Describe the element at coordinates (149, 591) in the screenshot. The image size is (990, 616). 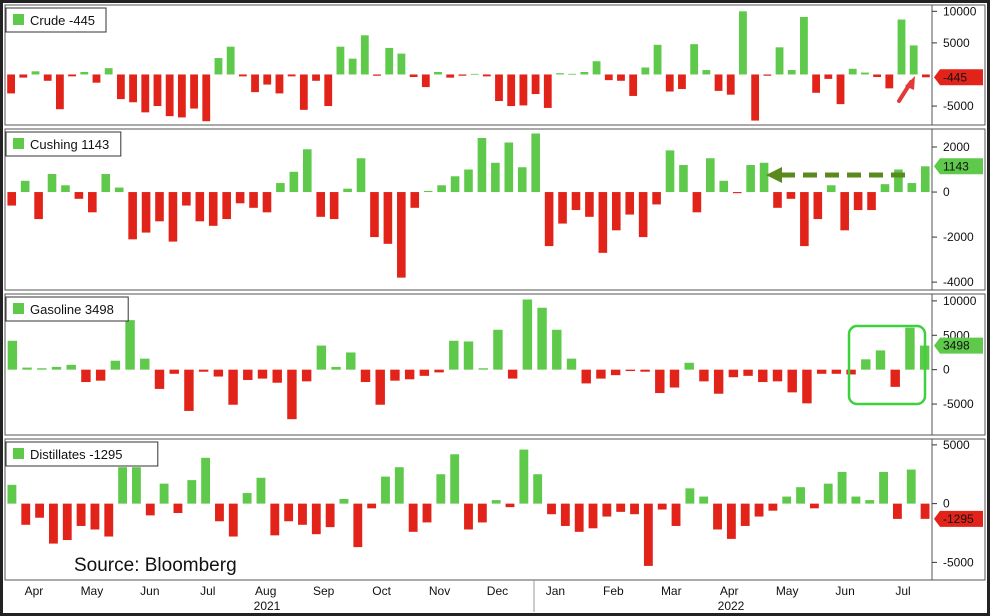
I see `month-label: Jun` at that location.